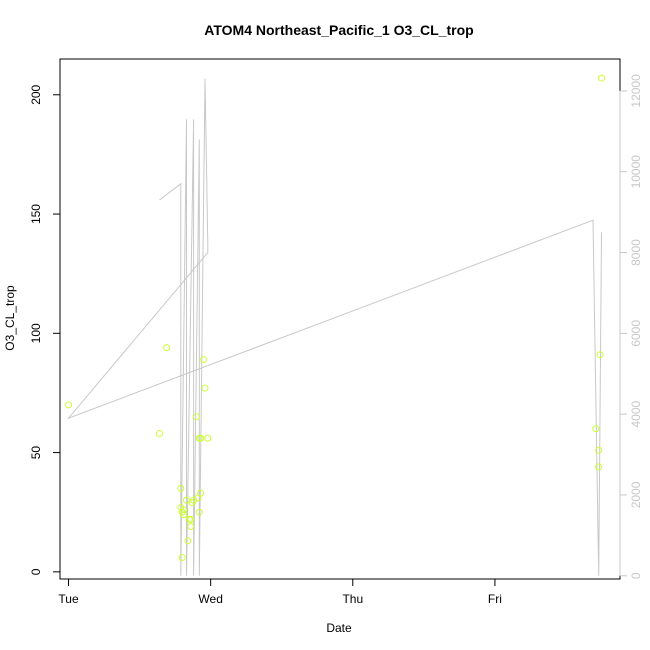  Describe the element at coordinates (495, 599) in the screenshot. I see `x-tick-label: Fri` at that location.